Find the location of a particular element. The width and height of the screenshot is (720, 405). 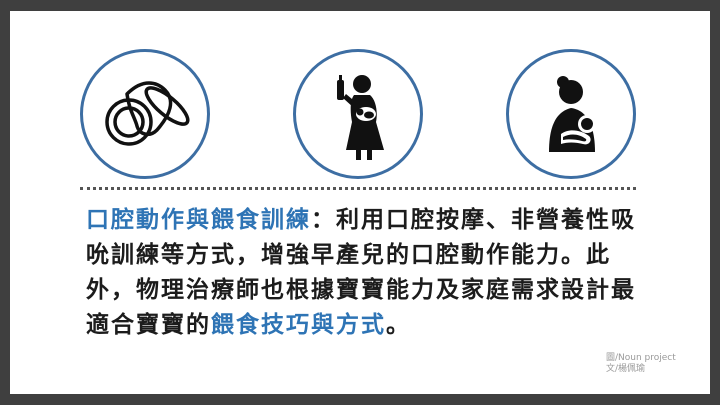

pacifier-icon-circle is located at coordinates (145, 114).